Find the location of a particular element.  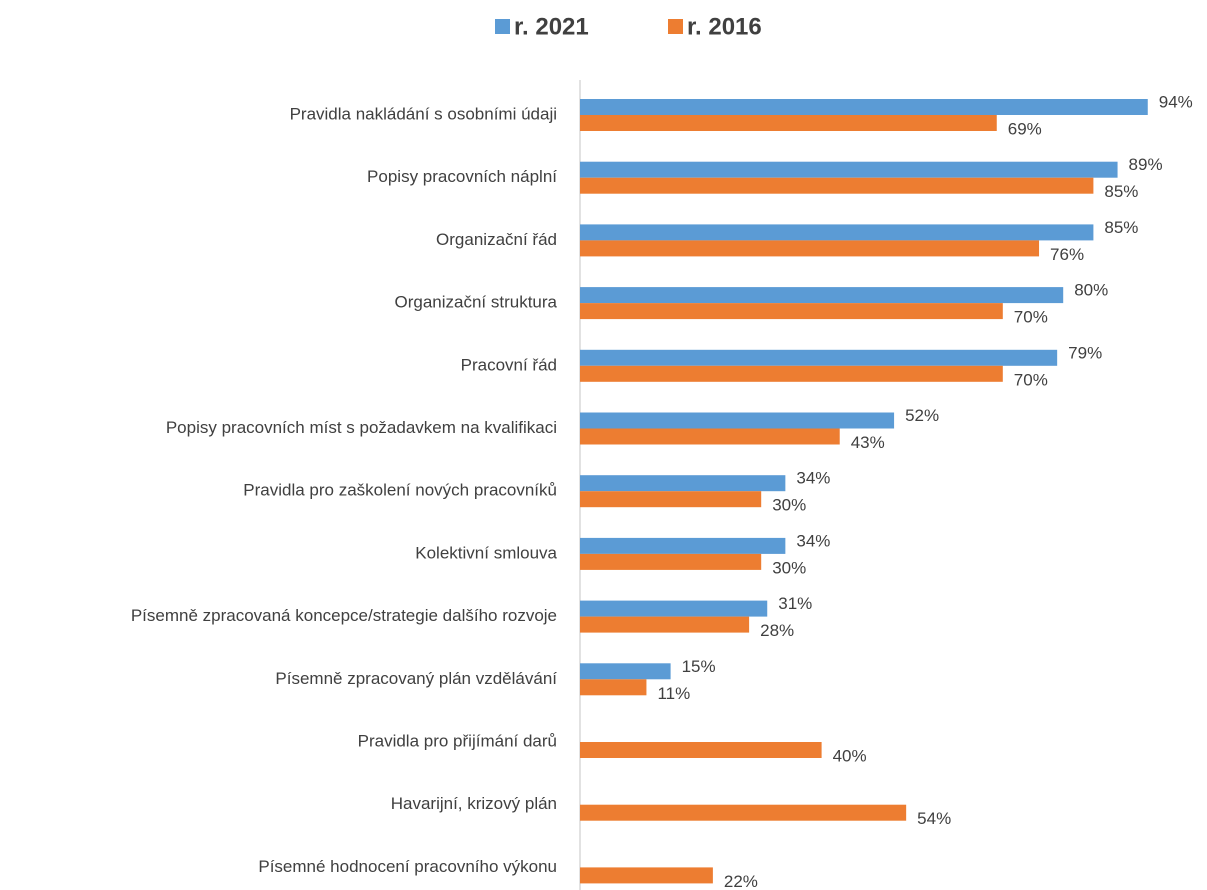

category-label: Havarijní, krizový plán is located at coordinates (474, 803).